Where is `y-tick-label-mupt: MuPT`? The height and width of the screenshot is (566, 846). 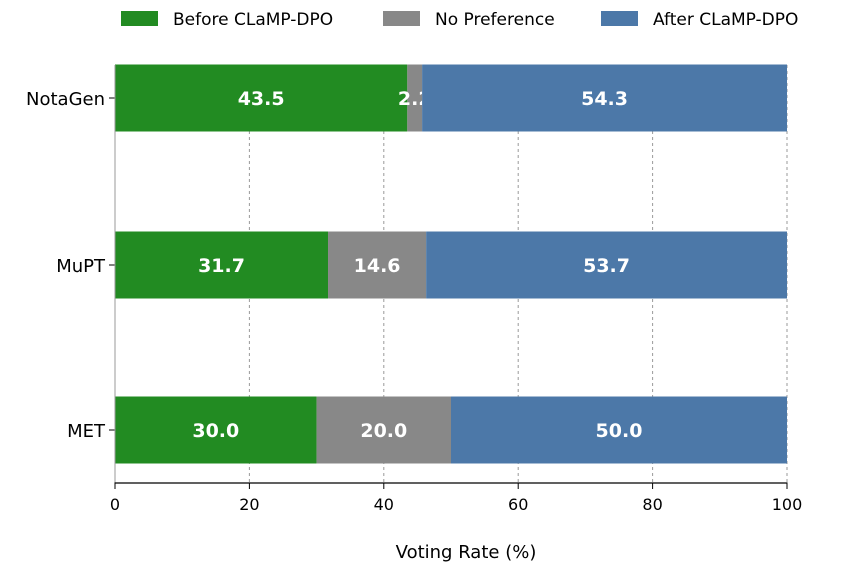 y-tick-label-mupt: MuPT is located at coordinates (81, 266).